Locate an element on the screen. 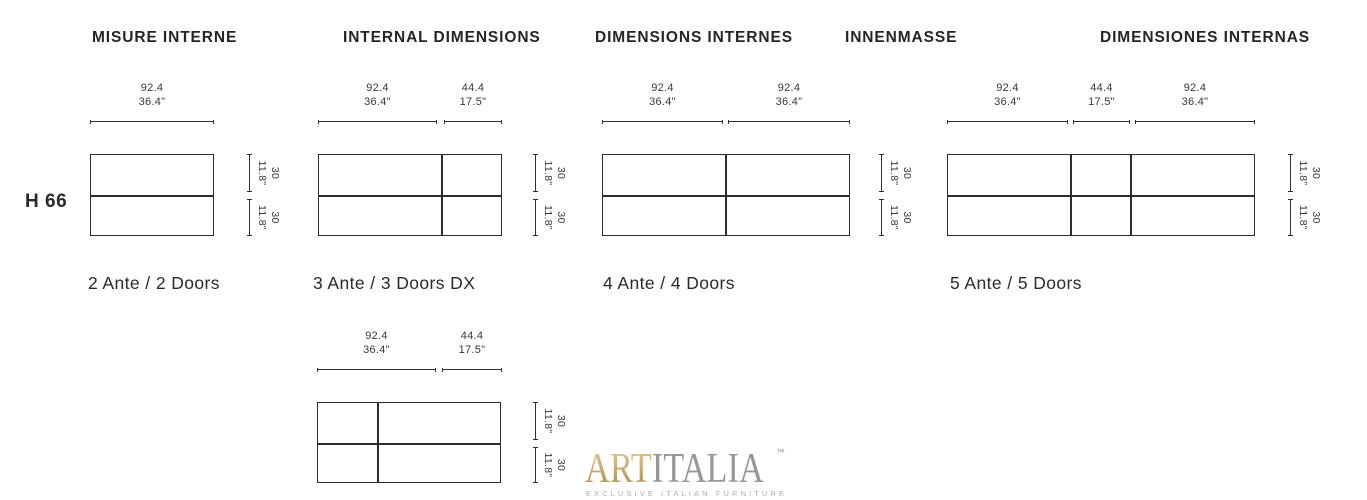  logo-wordmark: ARTITALIA is located at coordinates (674, 469).